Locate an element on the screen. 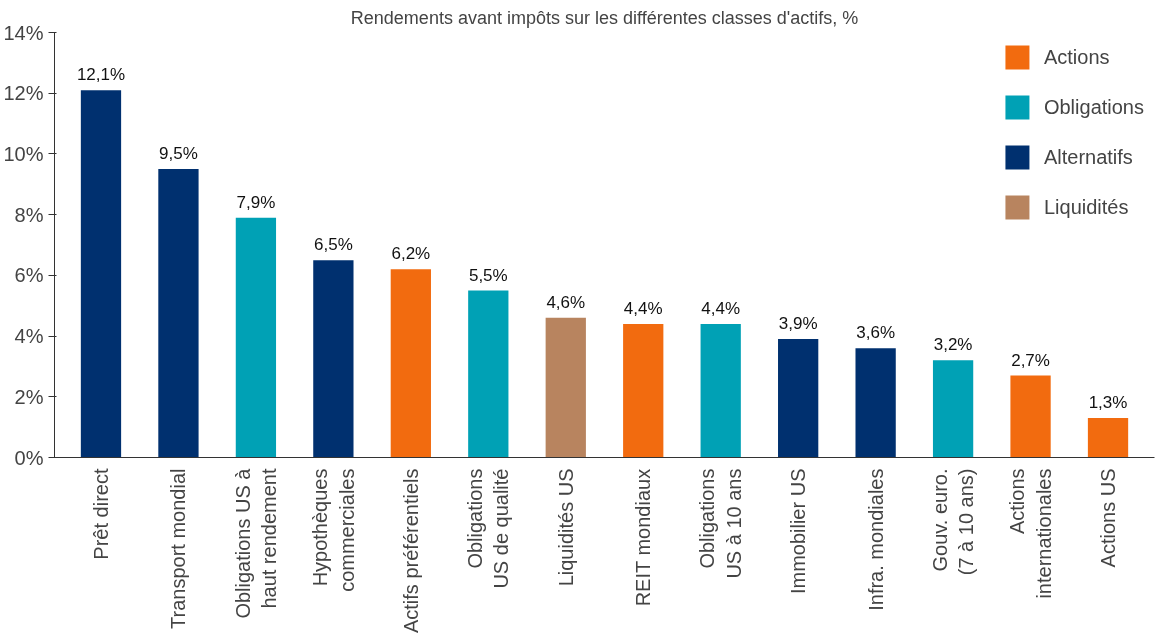  x-tick-label: Prêt direct is located at coordinates (100, 514).